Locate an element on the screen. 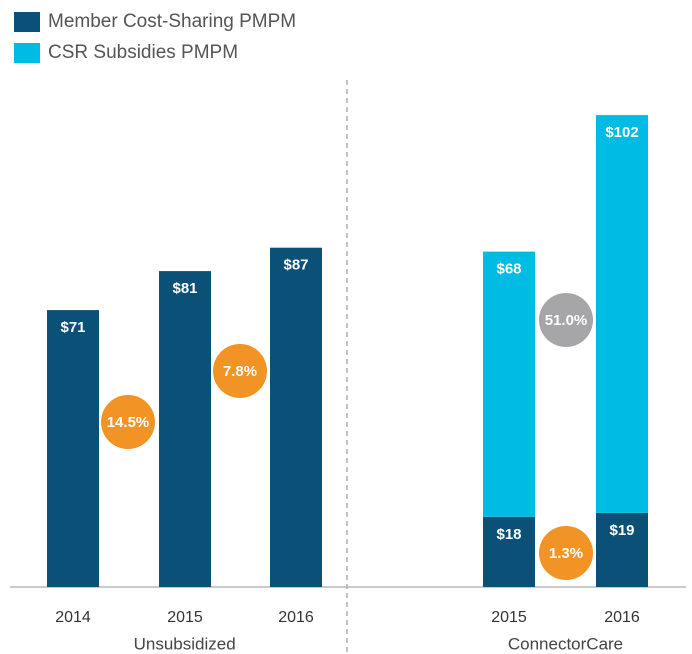 The height and width of the screenshot is (654, 692). value-label: $71 is located at coordinates (72, 327).